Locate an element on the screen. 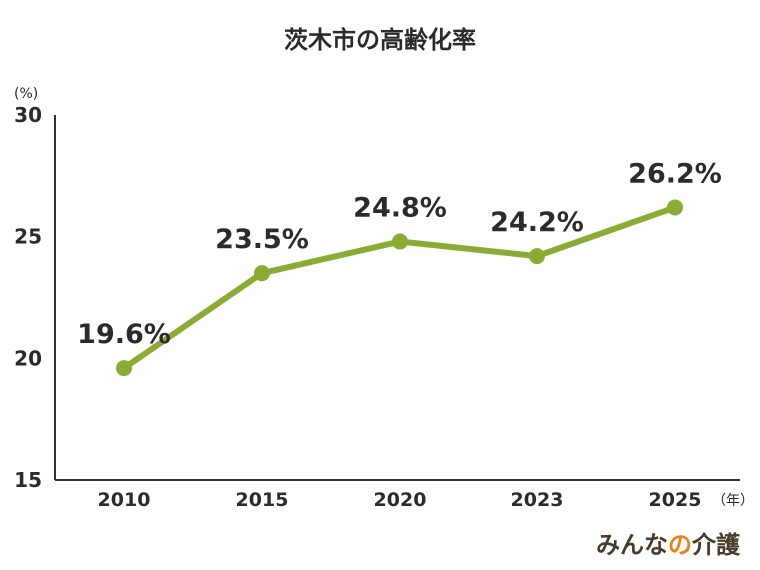 The image size is (760, 570). chart-title: 茨木市の高齢化率 is located at coordinates (380, 40).